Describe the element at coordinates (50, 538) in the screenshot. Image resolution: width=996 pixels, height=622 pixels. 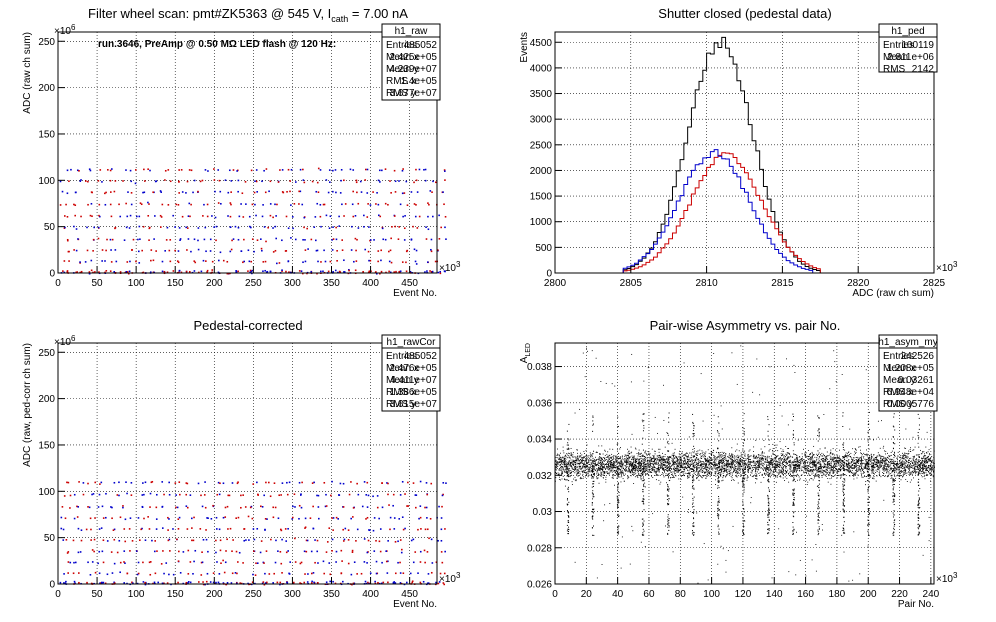
I see `y-tick-label: 50` at that location.